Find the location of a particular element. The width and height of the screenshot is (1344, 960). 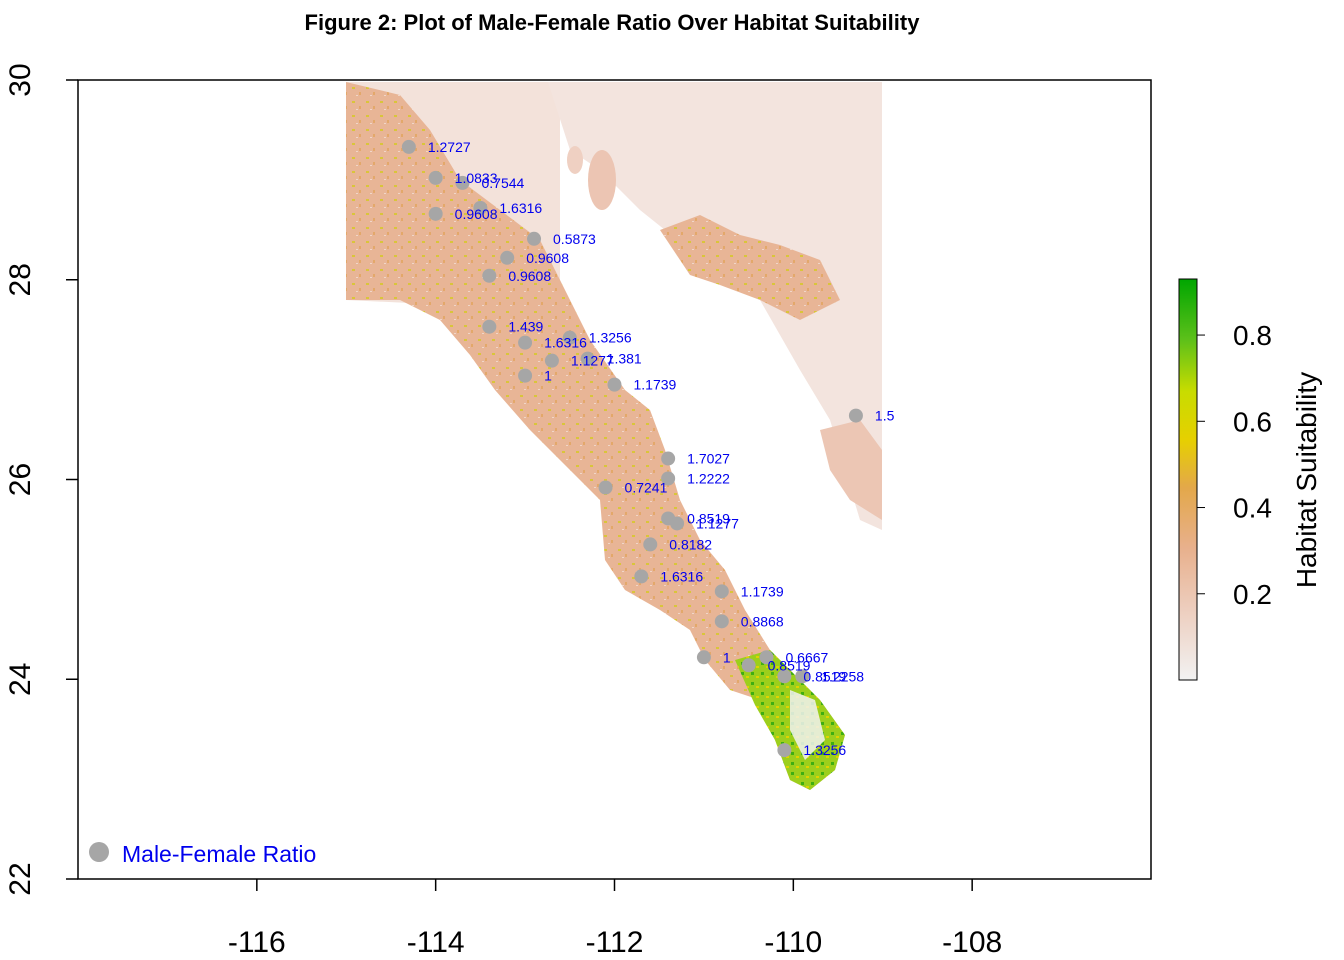

data-point-label: 1.381 is located at coordinates (624, 359).